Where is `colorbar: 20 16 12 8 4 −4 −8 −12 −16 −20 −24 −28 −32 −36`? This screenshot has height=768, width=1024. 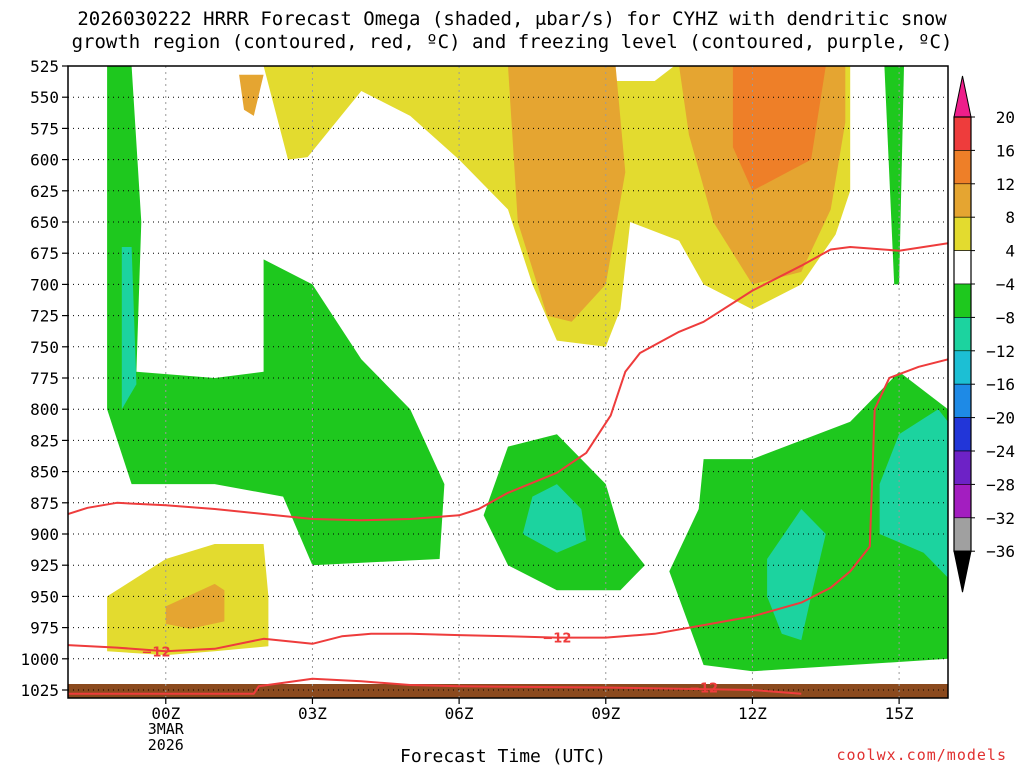 colorbar: 20 16 12 8 4 −4 −8 −12 −16 −20 −24 −28 −32 −36 is located at coordinates (984, 334).